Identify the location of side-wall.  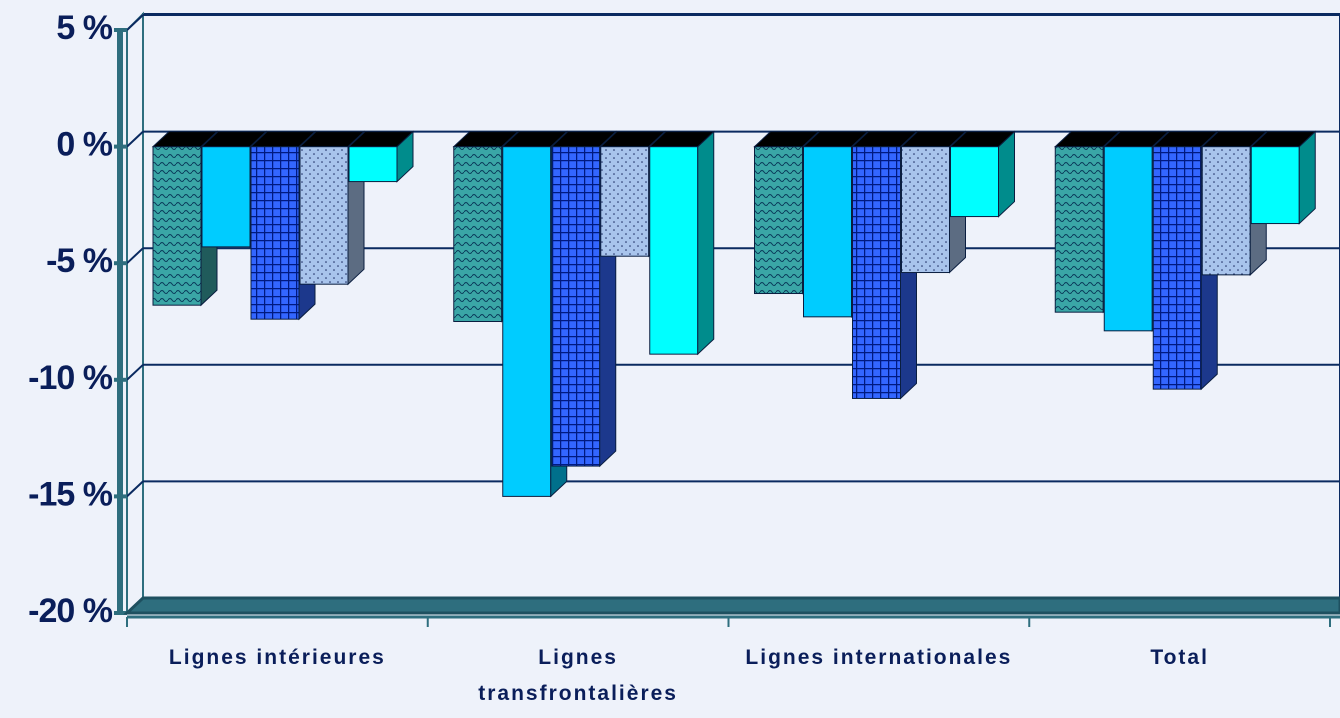
(135, 313).